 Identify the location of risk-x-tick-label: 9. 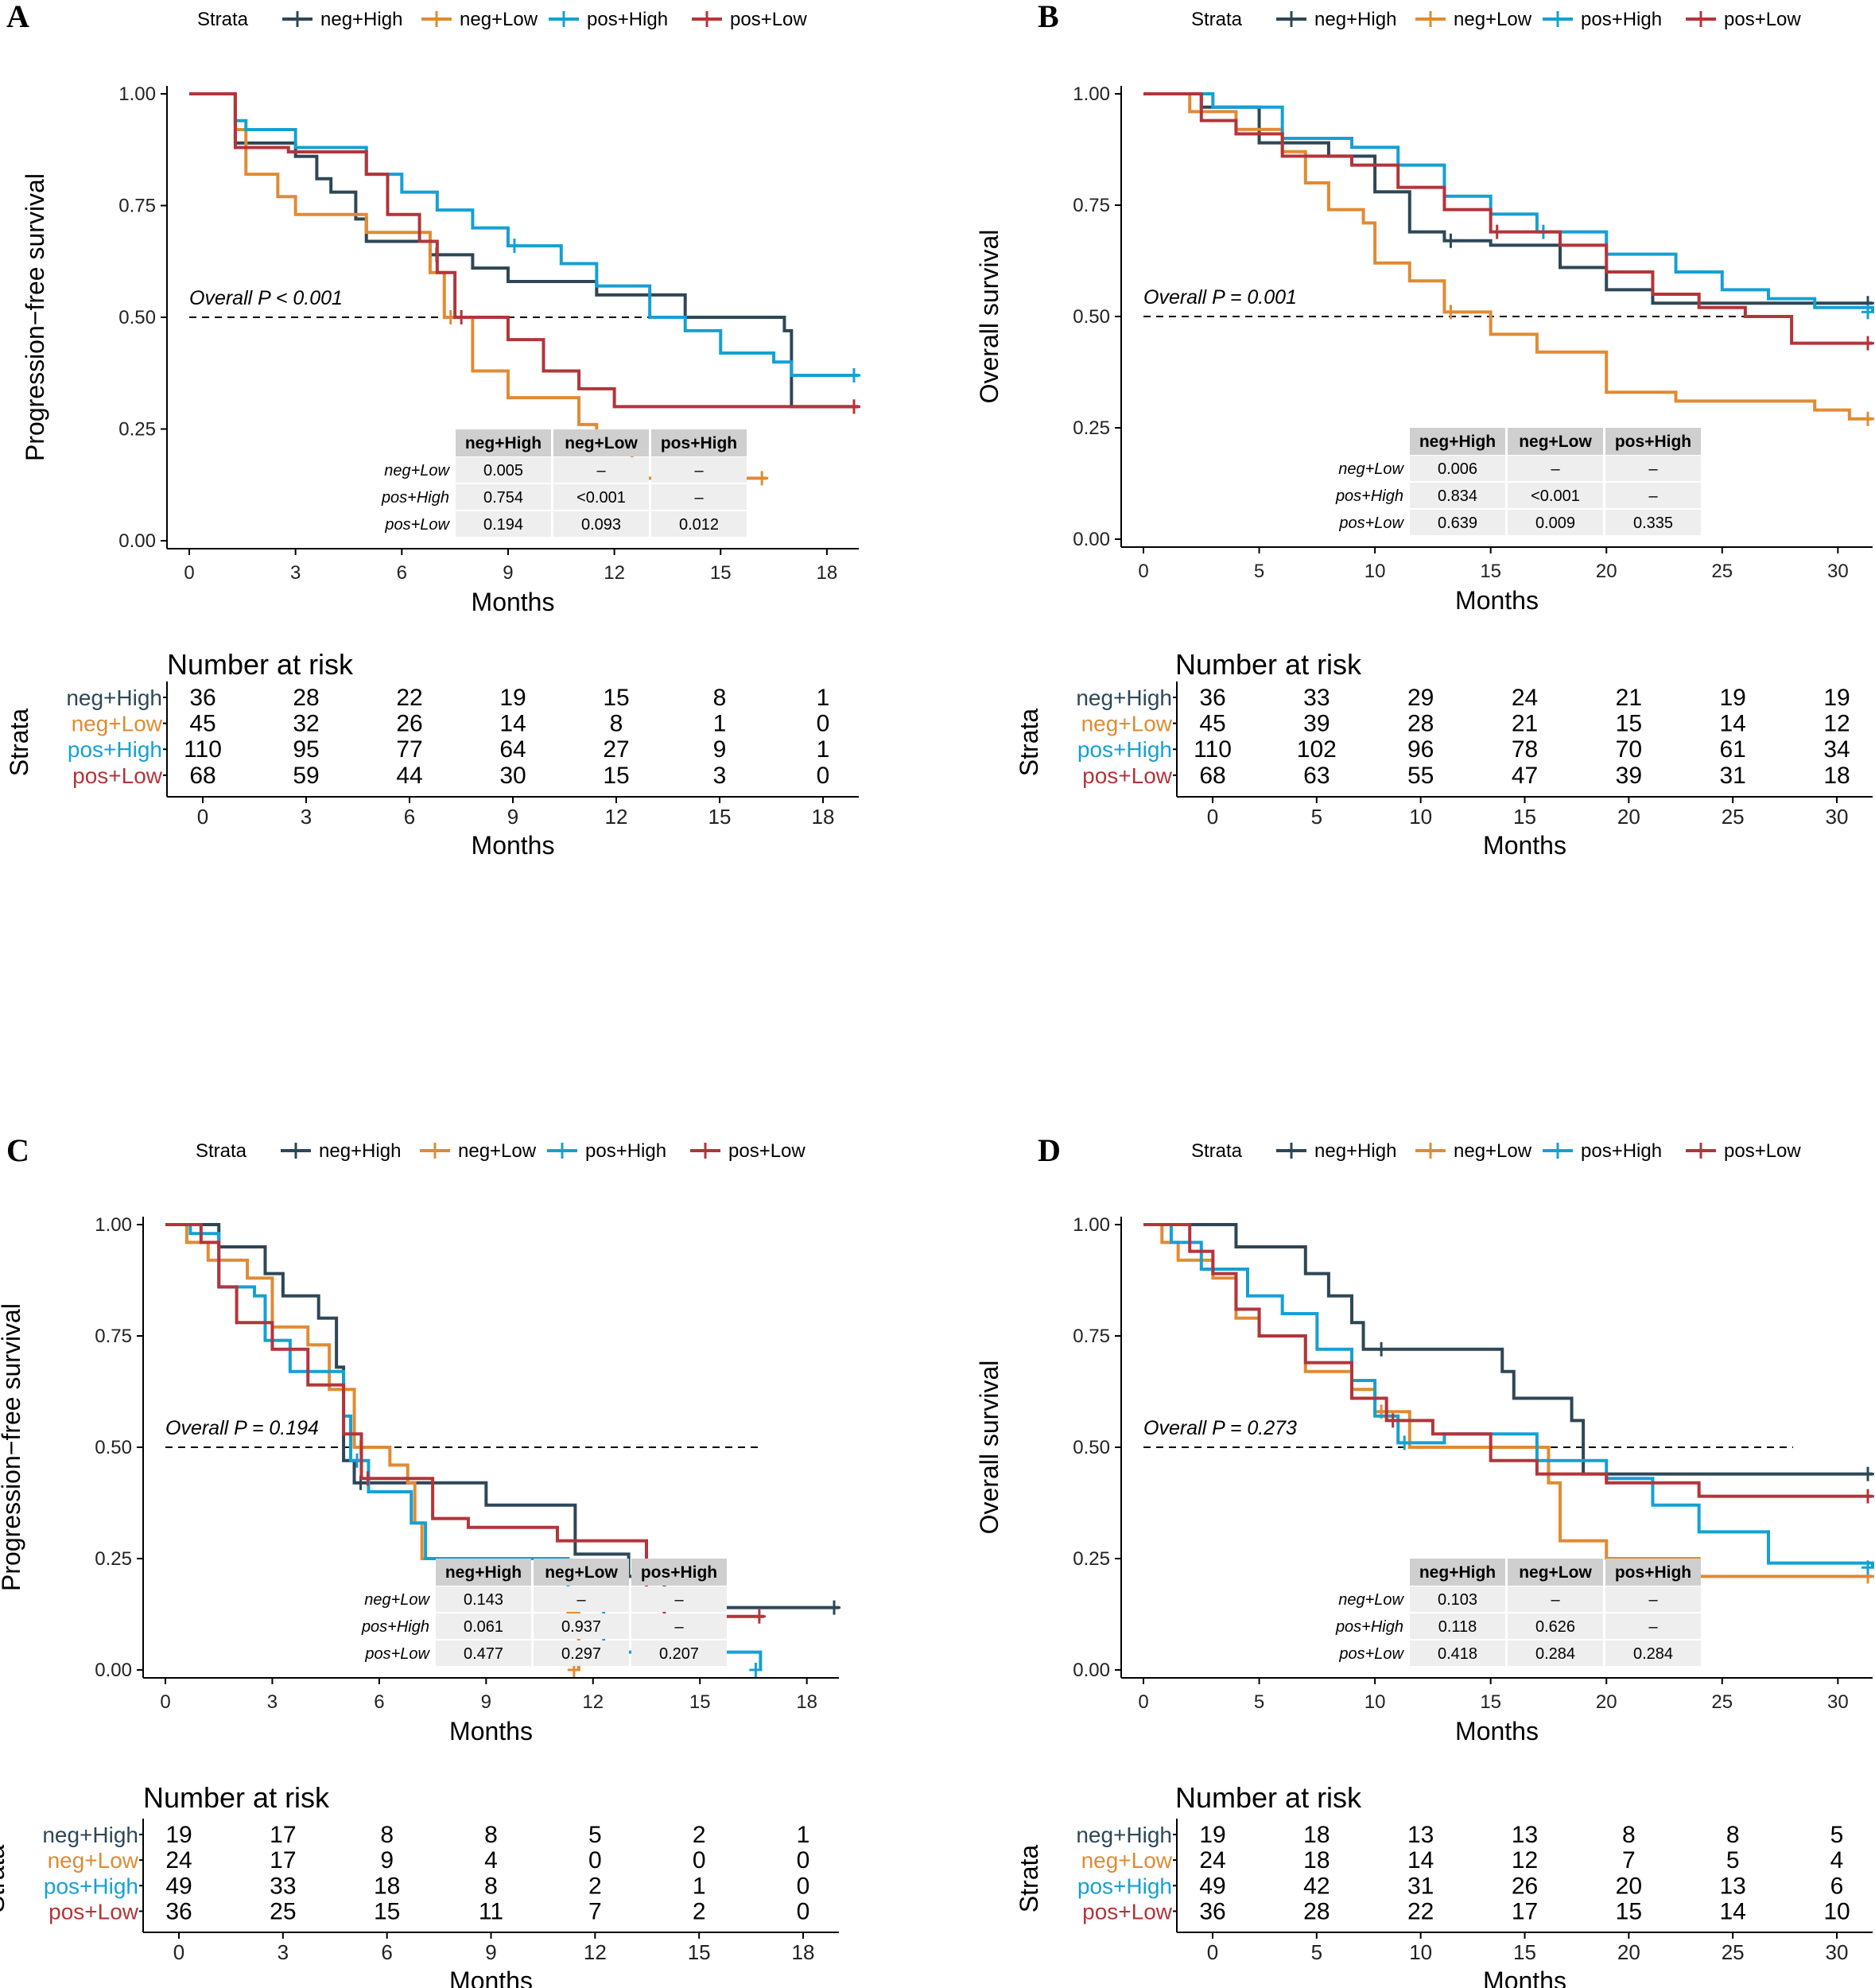
(512, 817).